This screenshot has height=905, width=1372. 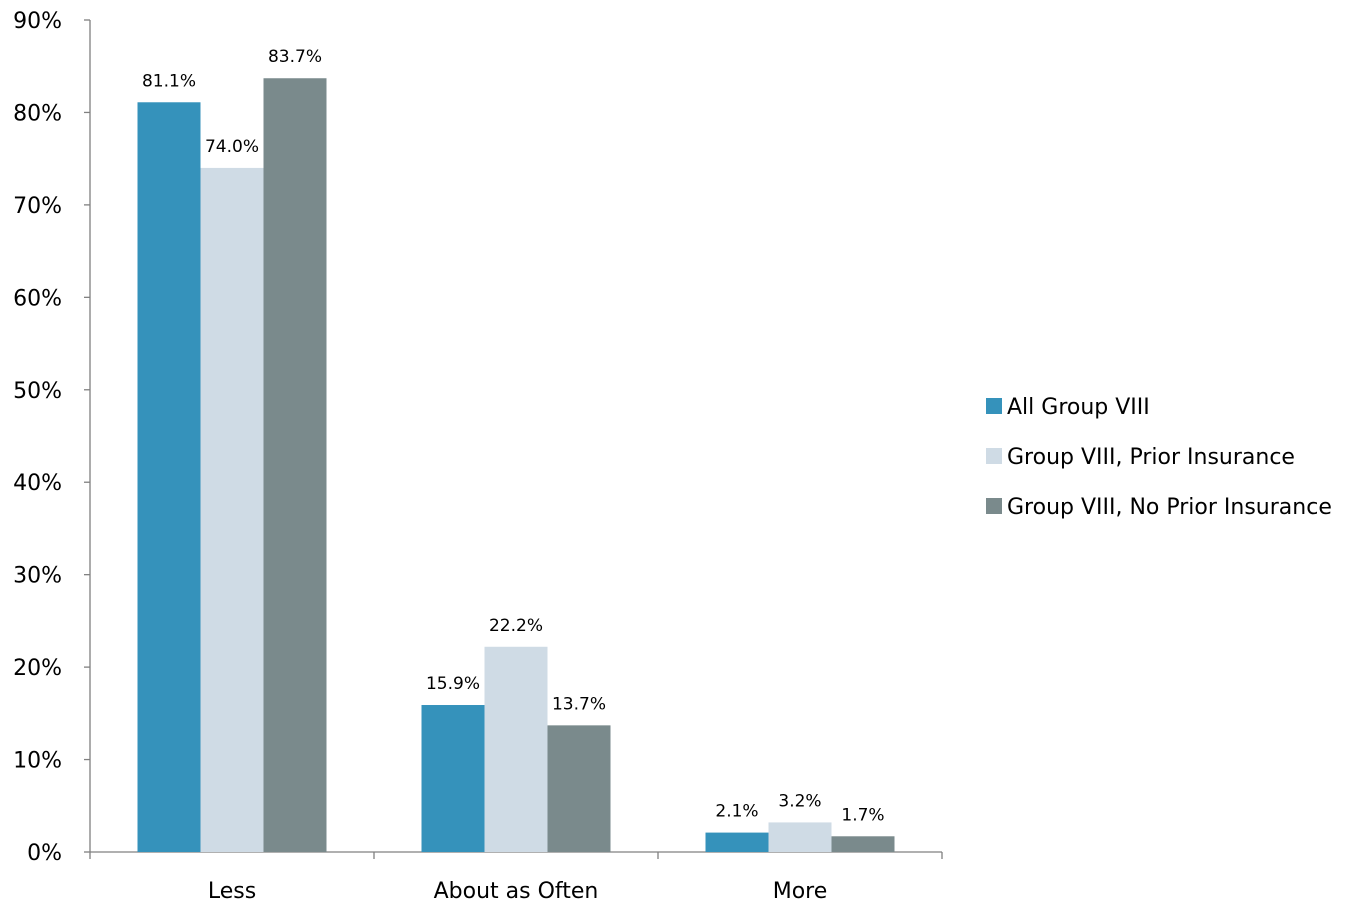 What do you see at coordinates (1078, 407) in the screenshot?
I see `legend-label: All Group VIII` at bounding box center [1078, 407].